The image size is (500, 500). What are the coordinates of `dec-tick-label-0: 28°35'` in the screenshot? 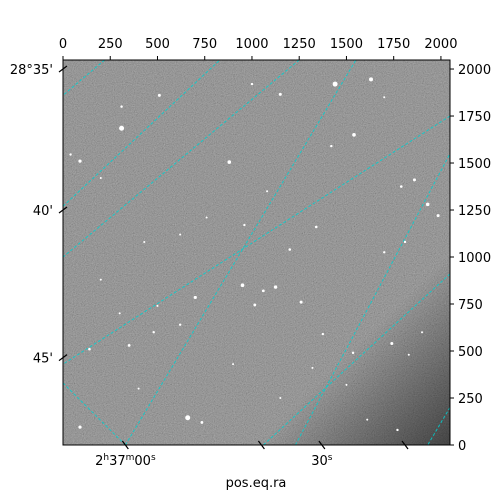 It's located at (31, 70).